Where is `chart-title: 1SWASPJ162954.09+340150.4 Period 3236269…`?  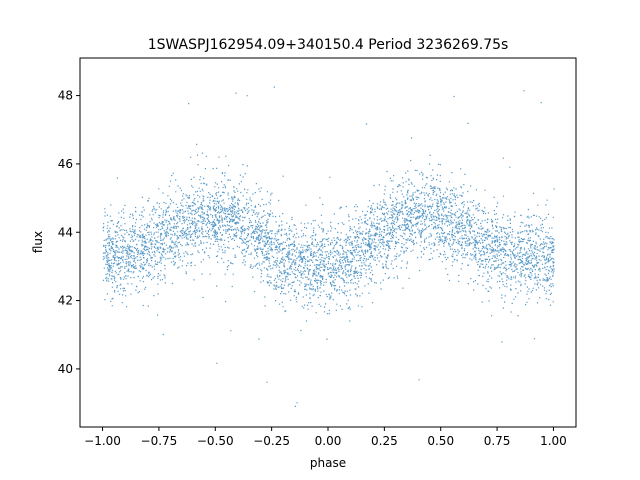 chart-title: 1SWASPJ162954.09+340150.4 Period 3236269… is located at coordinates (328, 45).